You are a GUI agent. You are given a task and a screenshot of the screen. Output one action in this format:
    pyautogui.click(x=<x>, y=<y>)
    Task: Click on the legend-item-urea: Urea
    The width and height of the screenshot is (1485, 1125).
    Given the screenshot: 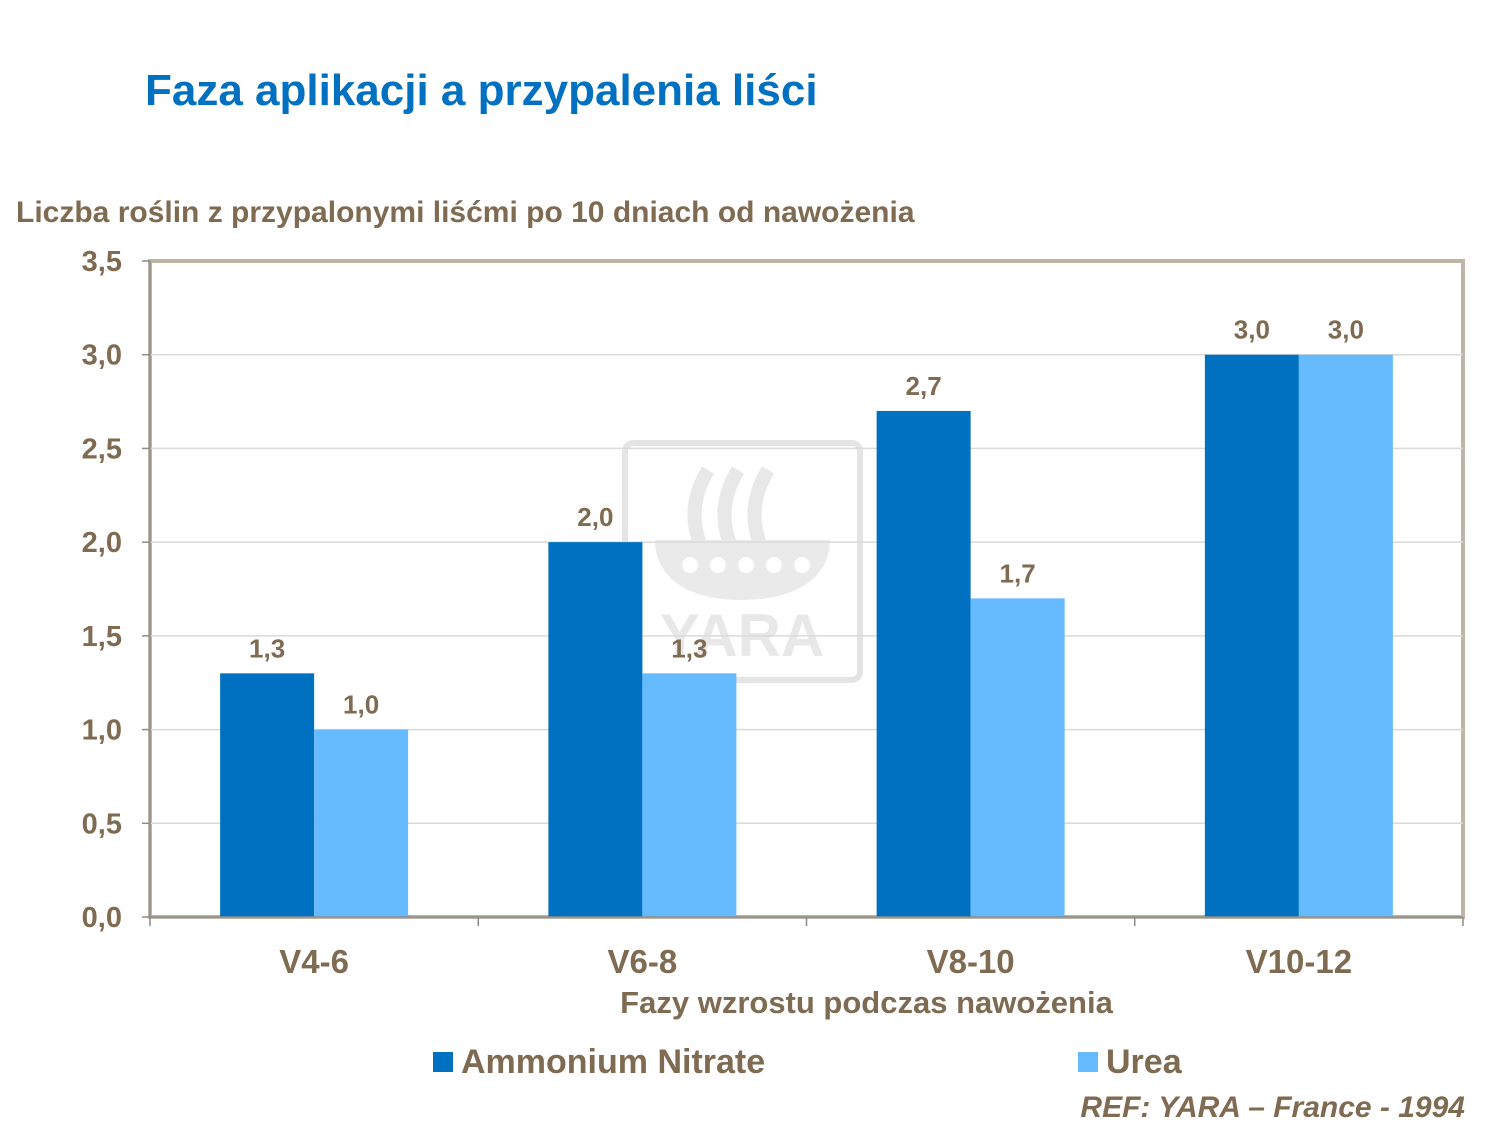 What is the action you would take?
    pyautogui.click(x=1130, y=1062)
    